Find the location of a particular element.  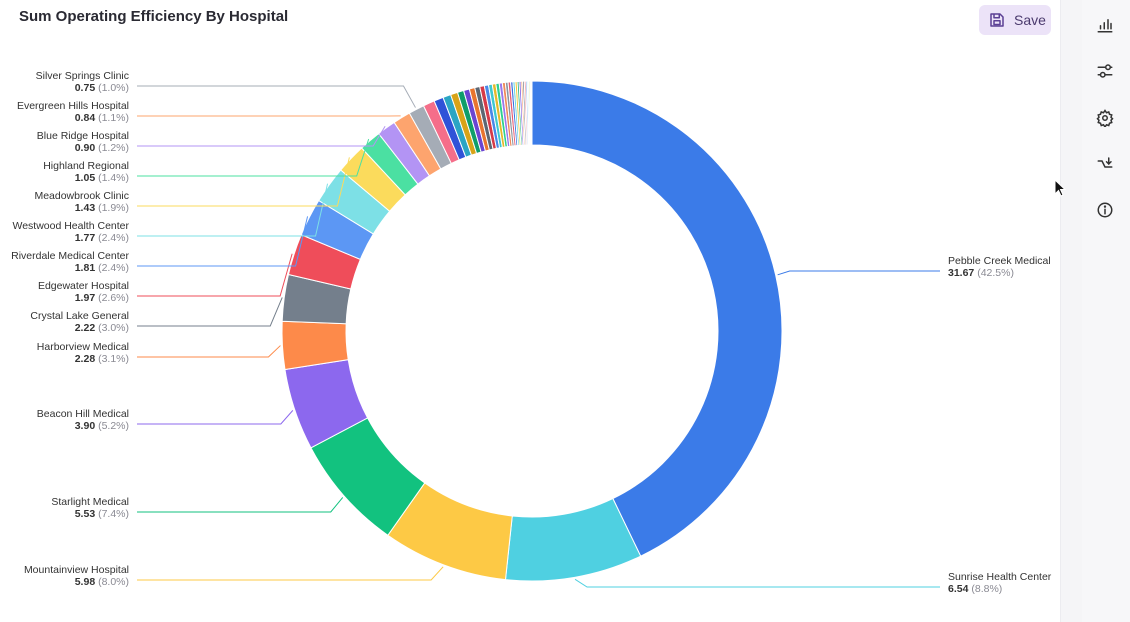

bar-chart-icon is located at coordinates (1105, 25).